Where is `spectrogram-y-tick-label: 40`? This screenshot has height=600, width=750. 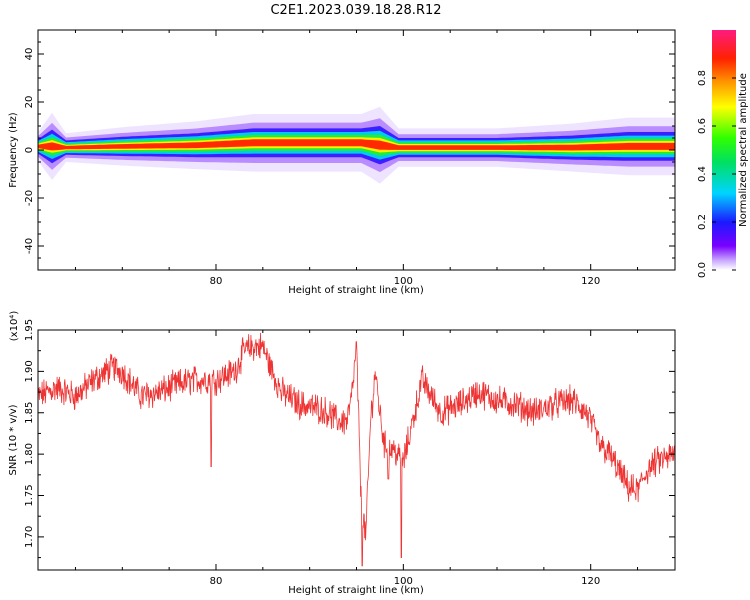
spectrogram-y-tick-label: 40 is located at coordinates (29, 54).